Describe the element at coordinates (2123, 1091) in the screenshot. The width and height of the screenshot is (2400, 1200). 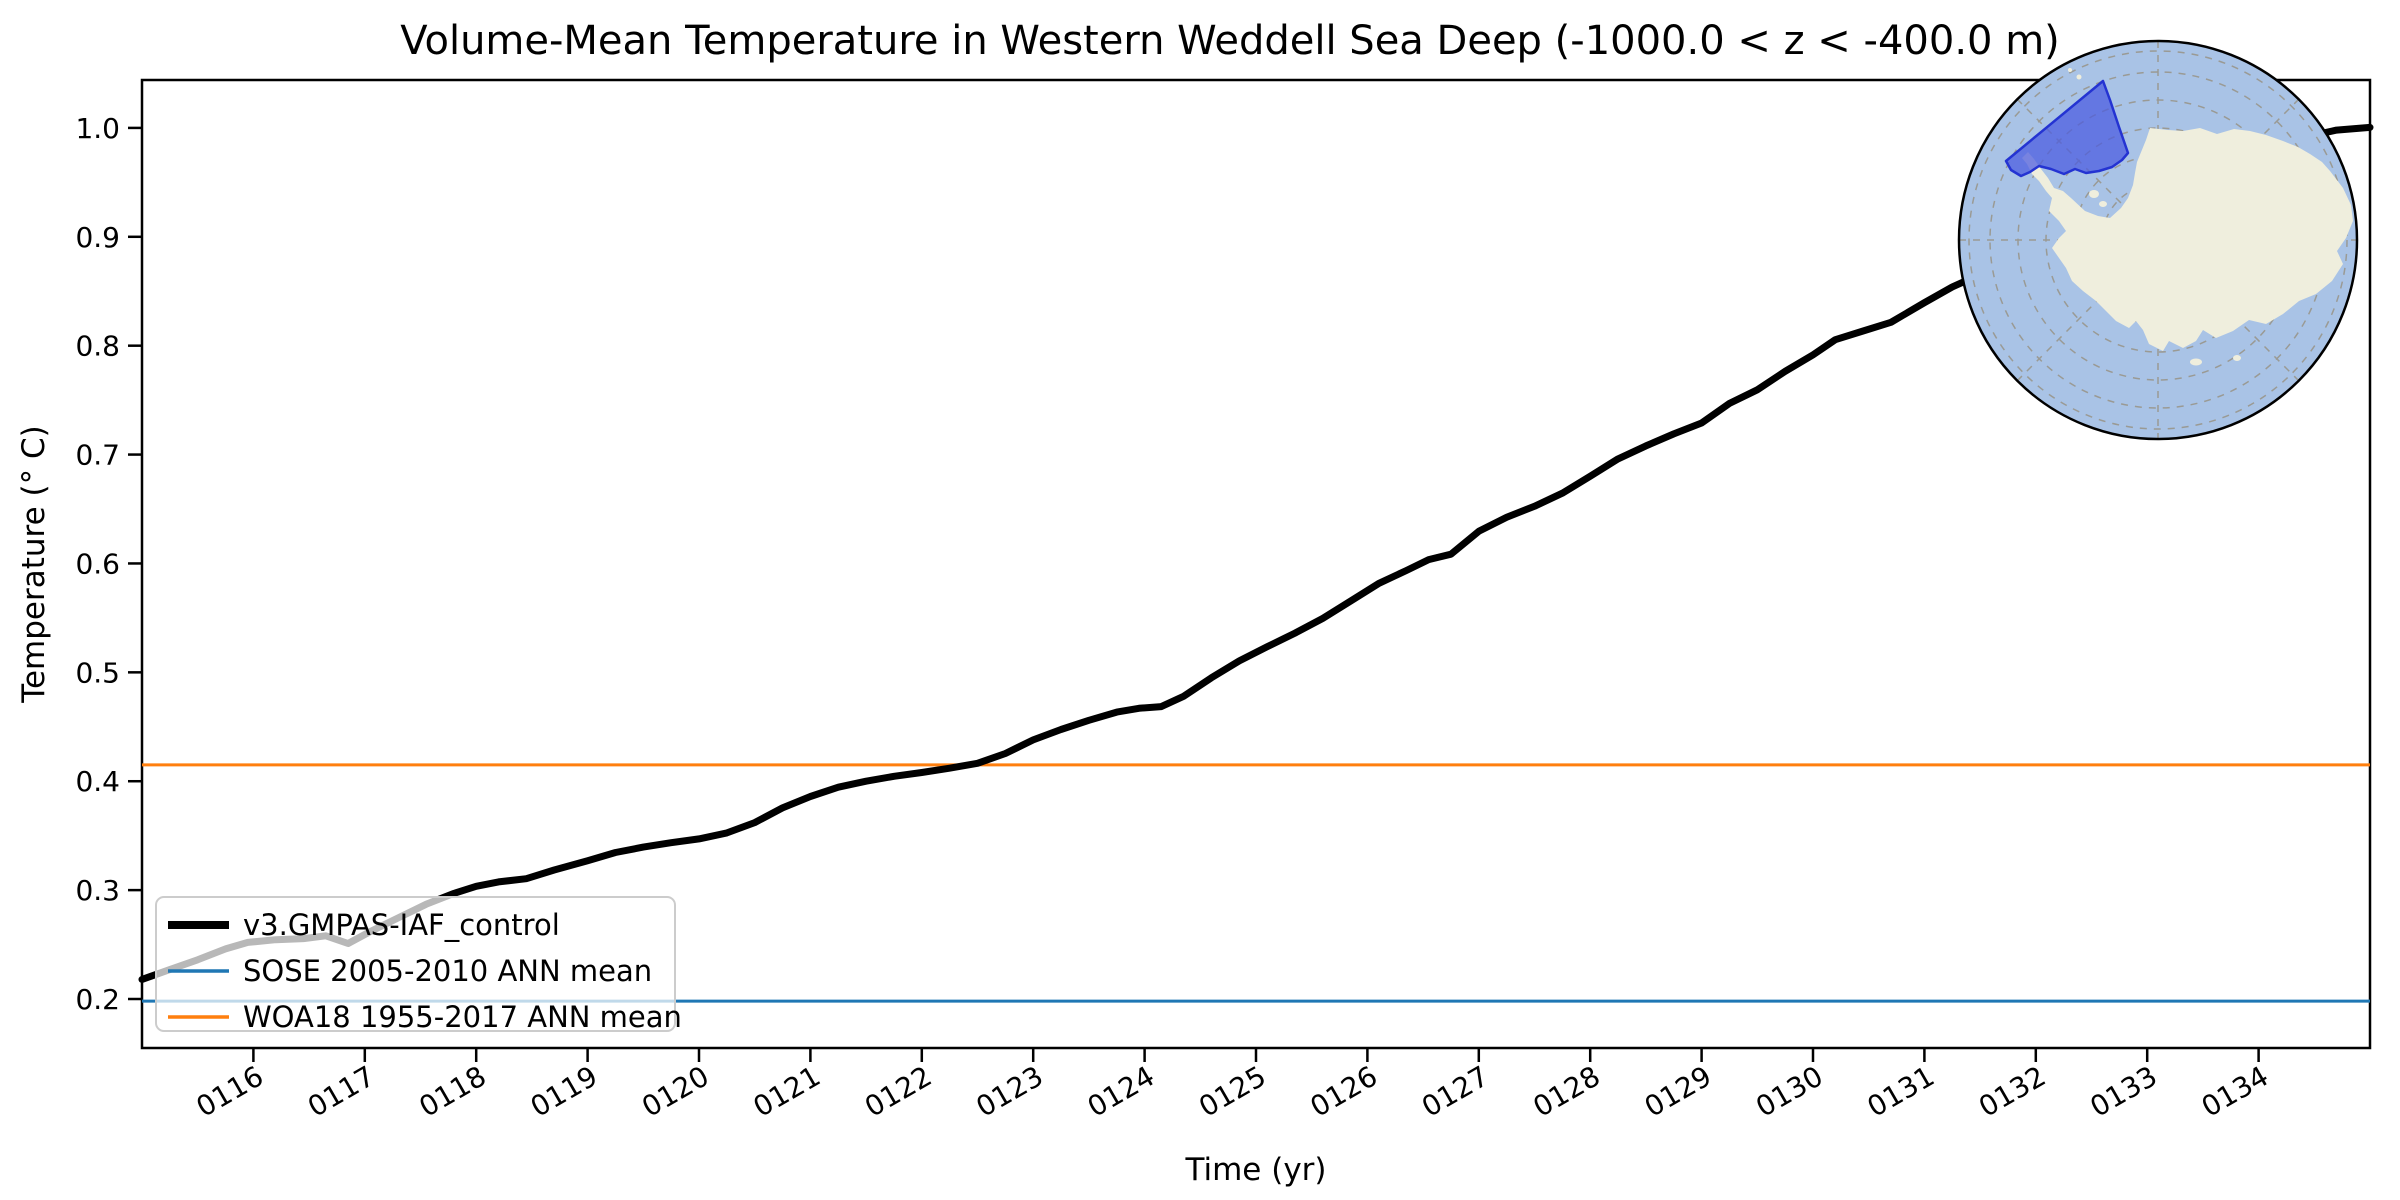
I see `x-tick-label: 0133` at that location.